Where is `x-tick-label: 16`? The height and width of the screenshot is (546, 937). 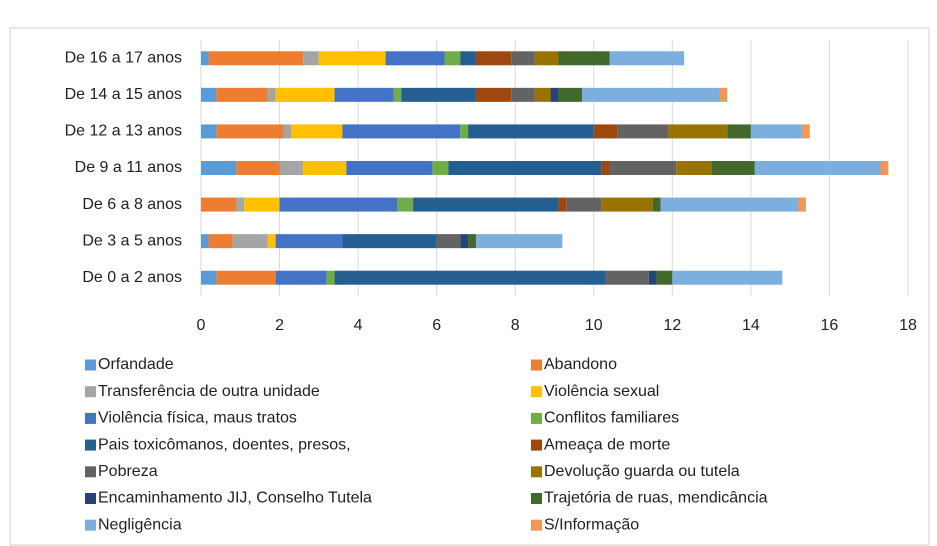
x-tick-label: 16 is located at coordinates (830, 325).